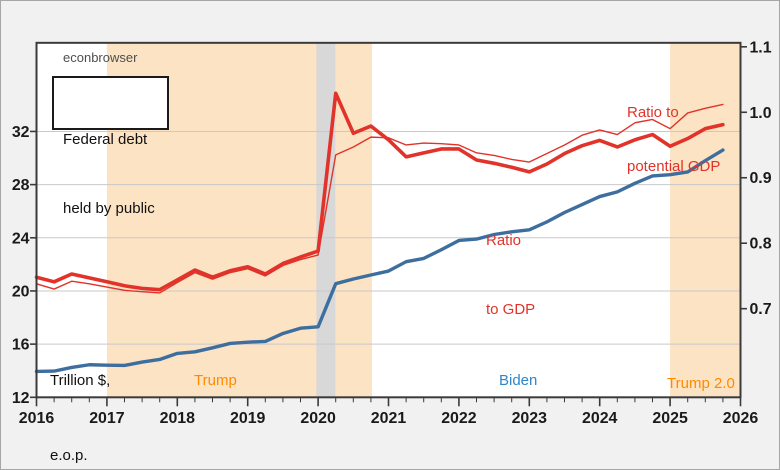 The width and height of the screenshot is (780, 470). I want to click on left-tick-label: 24, so click(21, 238).